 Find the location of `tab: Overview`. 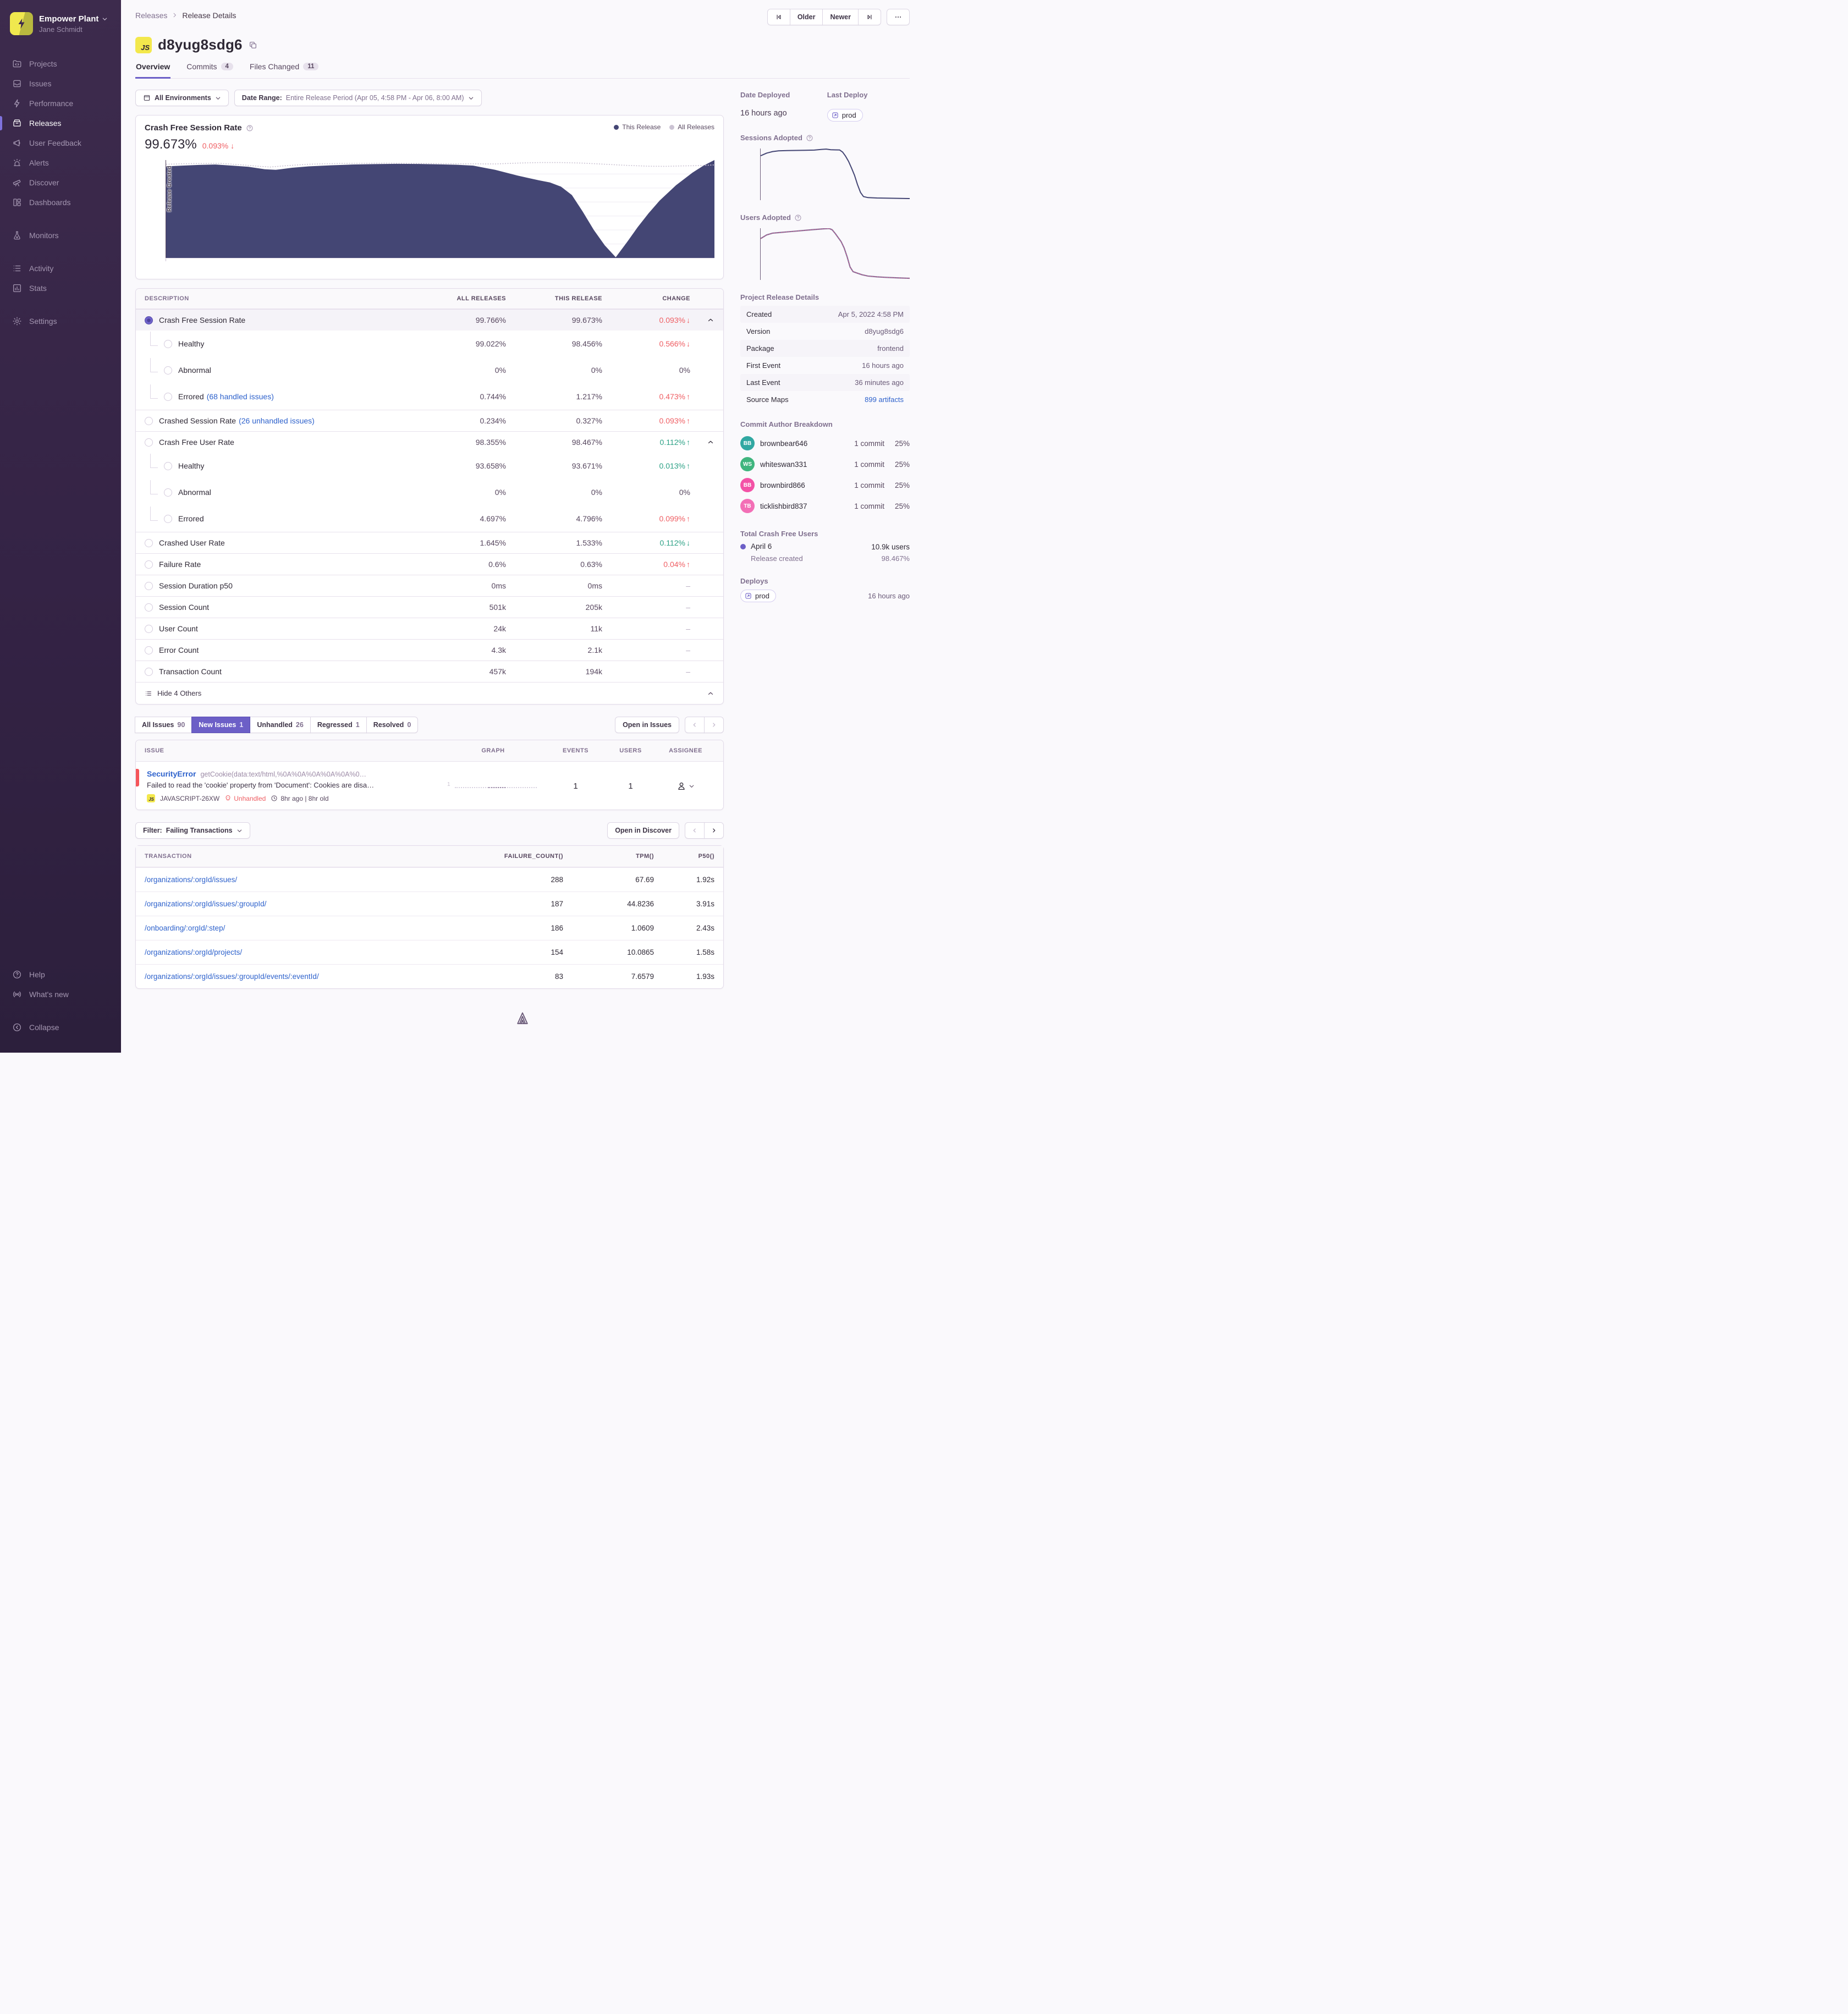

tab: Overview is located at coordinates (153, 70).